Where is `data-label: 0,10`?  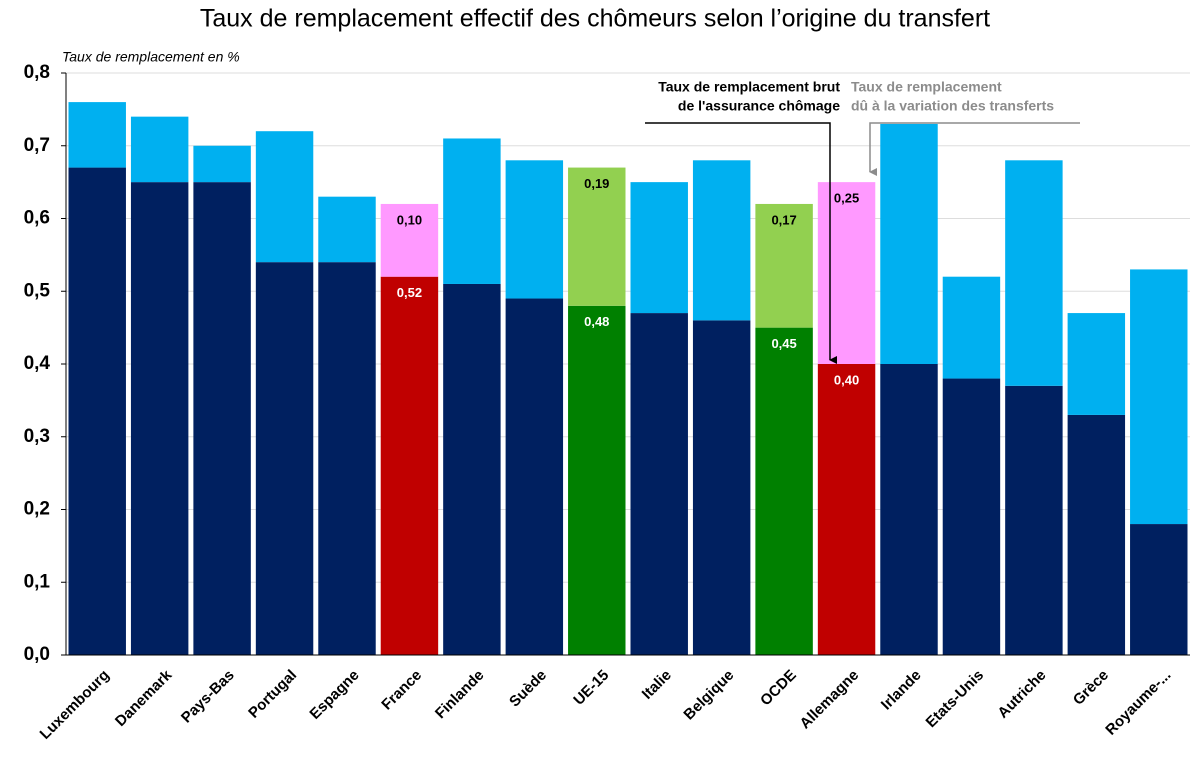 data-label: 0,10 is located at coordinates (409, 219).